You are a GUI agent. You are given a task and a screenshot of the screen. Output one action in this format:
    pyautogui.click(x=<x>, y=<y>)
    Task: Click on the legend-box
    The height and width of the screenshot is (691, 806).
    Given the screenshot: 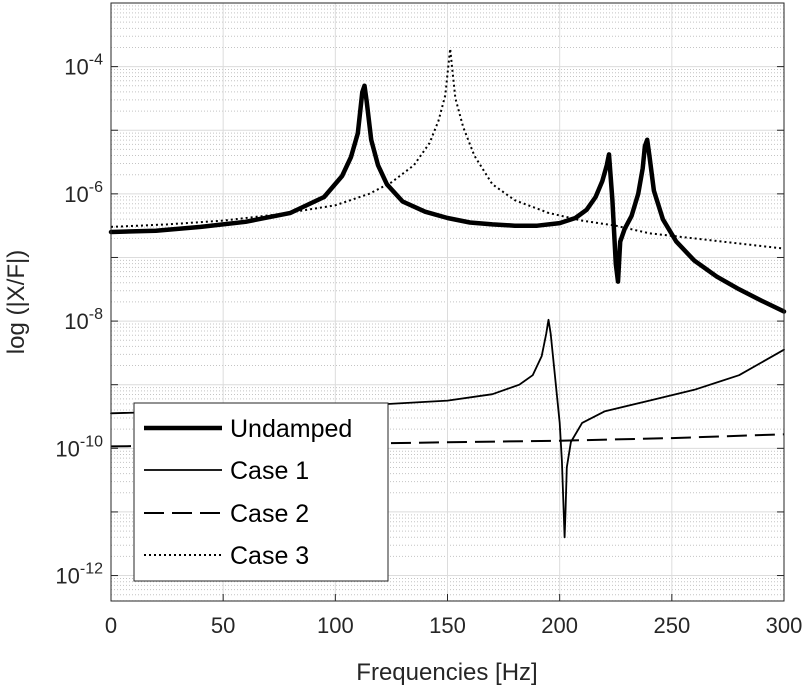 What is the action you would take?
    pyautogui.click(x=261, y=492)
    